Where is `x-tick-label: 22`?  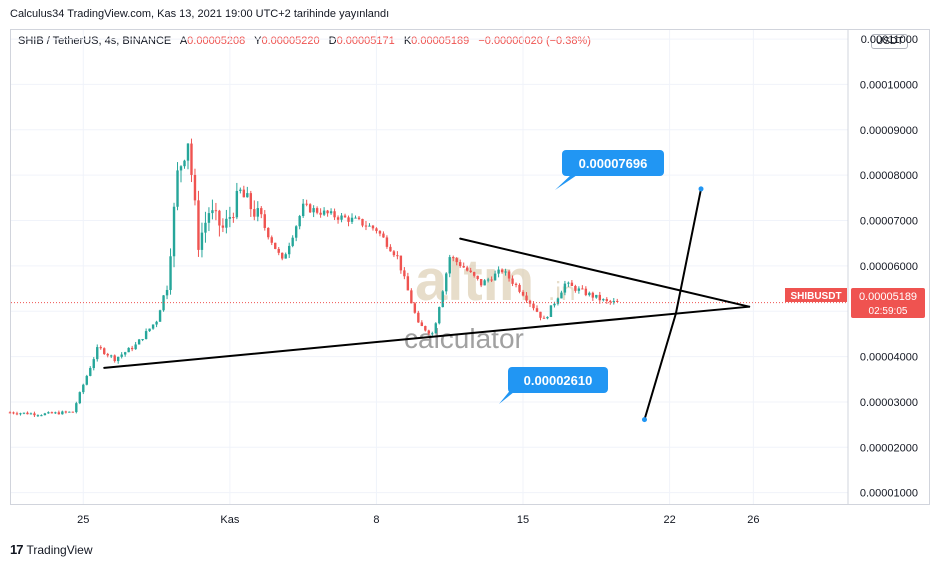 x-tick-label: 22 is located at coordinates (669, 520).